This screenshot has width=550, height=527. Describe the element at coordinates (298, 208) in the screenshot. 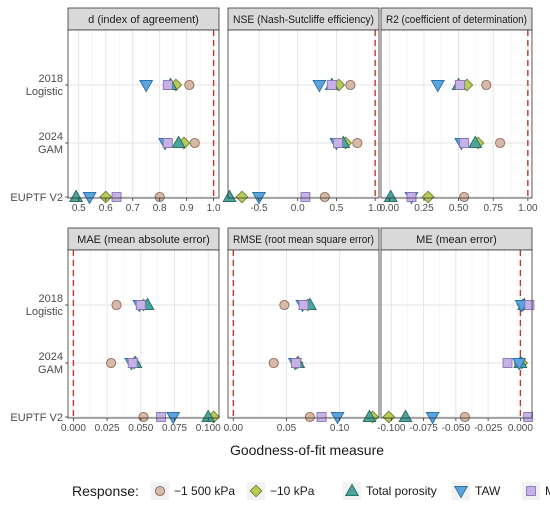

I see `x-tick-label: 0.0` at that location.